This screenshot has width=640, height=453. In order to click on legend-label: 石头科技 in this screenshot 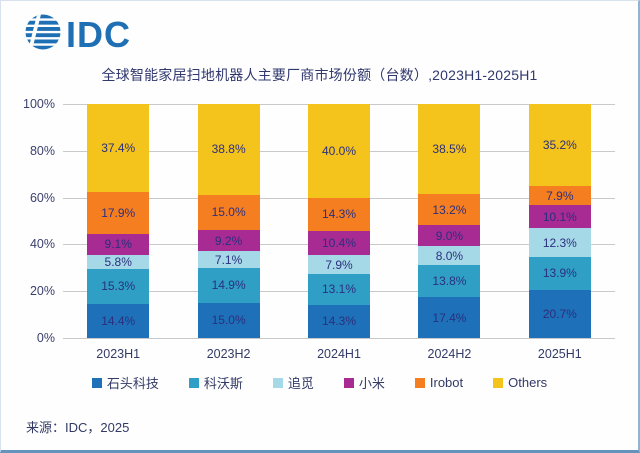, I will do `click(132, 383)`.